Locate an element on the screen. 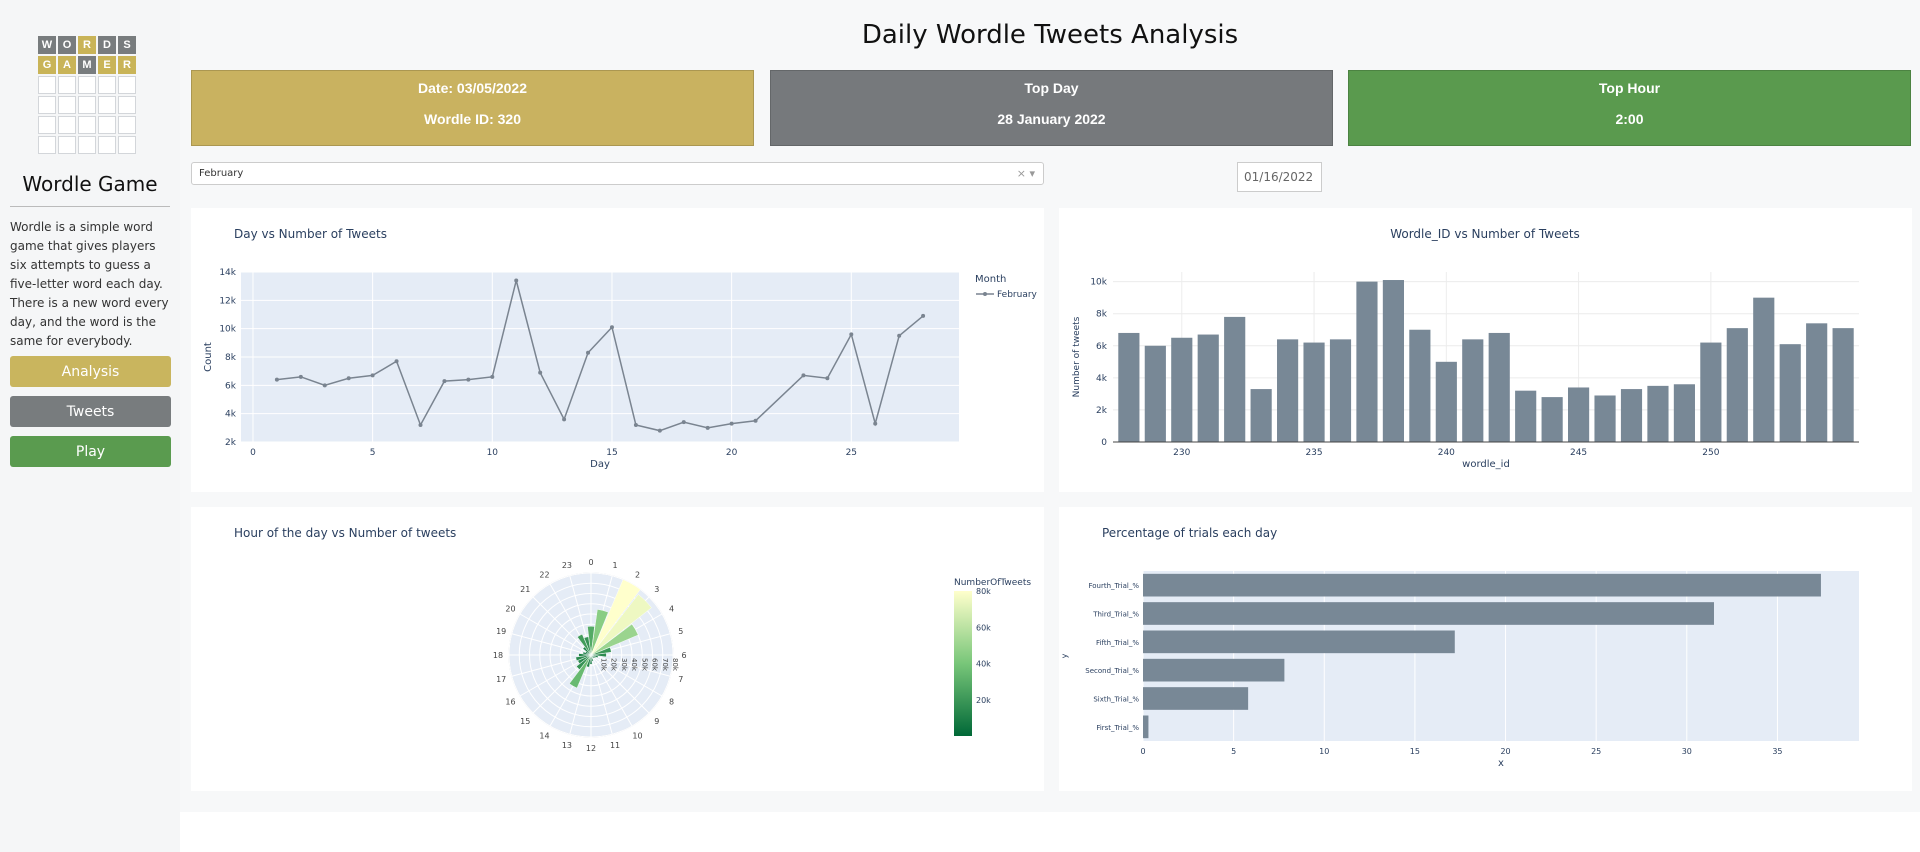 This screenshot has width=1920, height=852. plot-area is located at coordinates (1501, 656).